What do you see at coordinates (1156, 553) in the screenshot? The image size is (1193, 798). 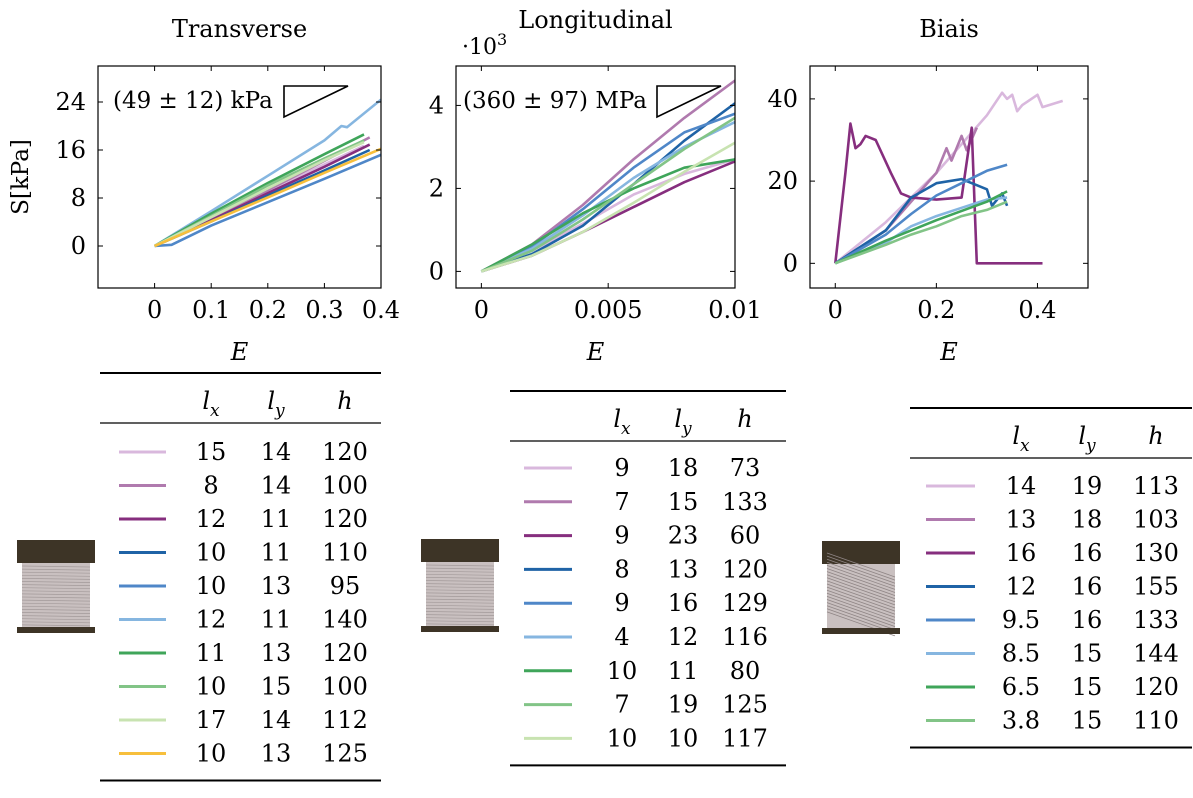 I see `cell-h: 130` at bounding box center [1156, 553].